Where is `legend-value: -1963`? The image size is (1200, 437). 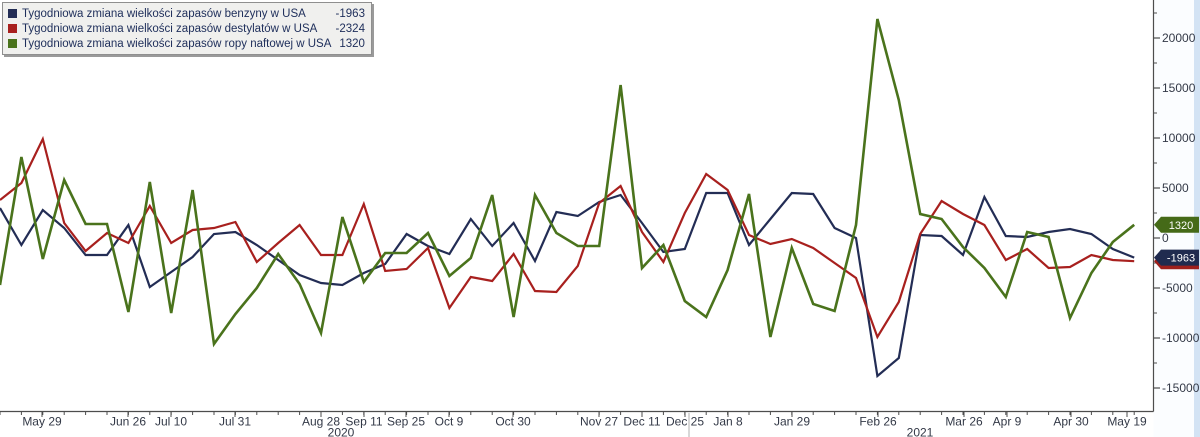 legend-value: -1963 is located at coordinates (350, 13).